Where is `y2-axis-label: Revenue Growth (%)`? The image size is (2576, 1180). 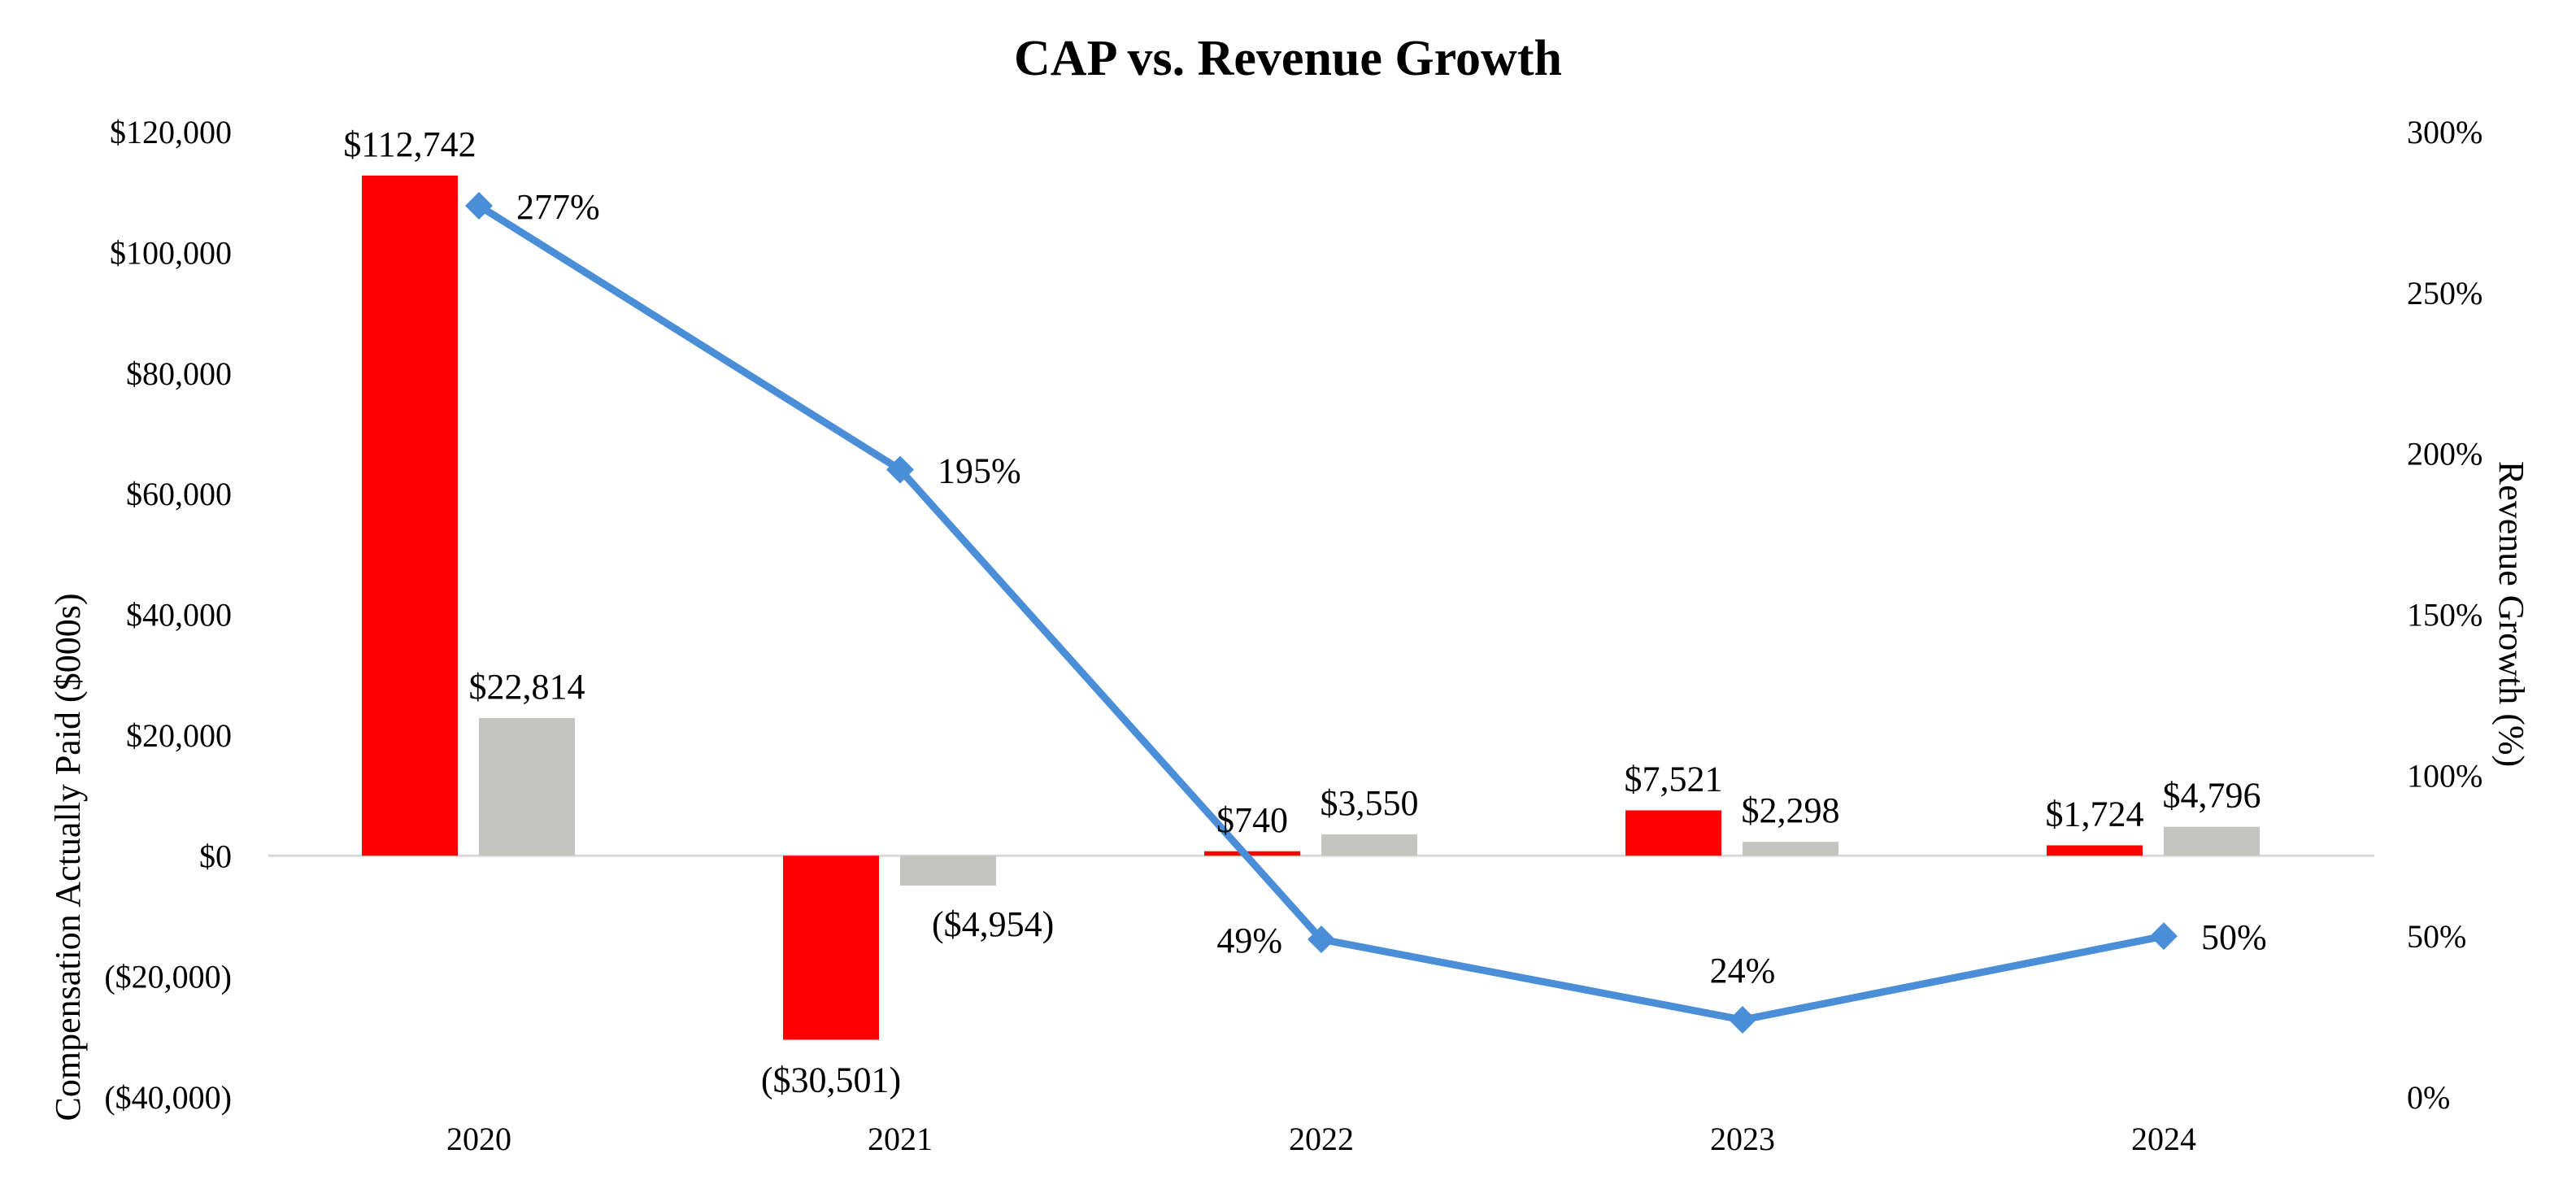
y2-axis-label: Revenue Growth (%) is located at coordinates (2511, 614).